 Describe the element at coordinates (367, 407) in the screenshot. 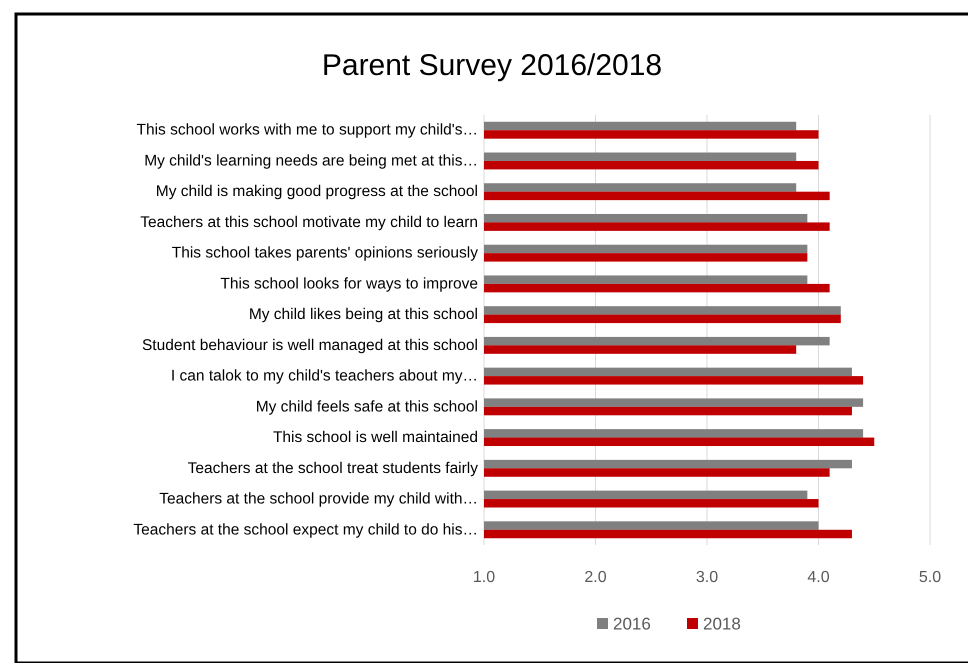

I see `y-tick-label: My child feels safe at this school` at that location.